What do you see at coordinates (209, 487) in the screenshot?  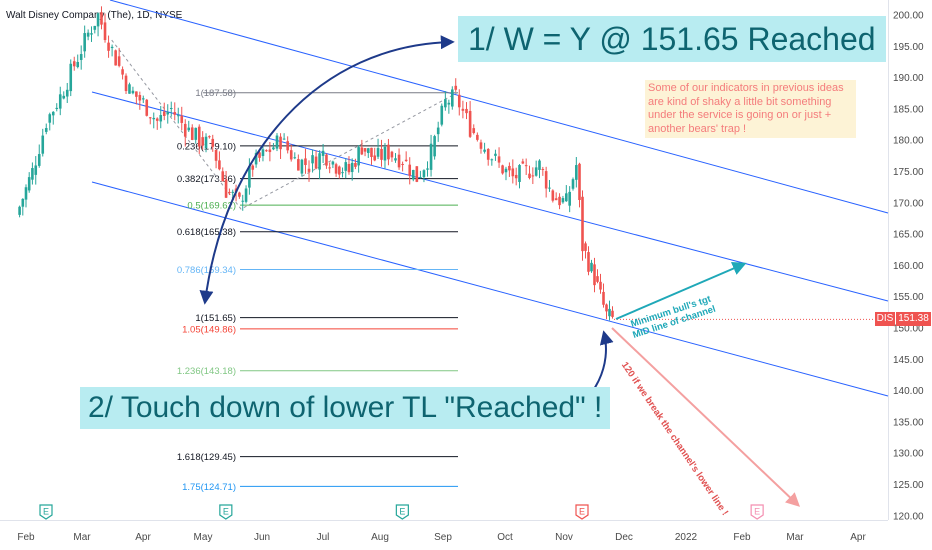 I see `fib-label: 1.75(124.71)` at bounding box center [209, 487].